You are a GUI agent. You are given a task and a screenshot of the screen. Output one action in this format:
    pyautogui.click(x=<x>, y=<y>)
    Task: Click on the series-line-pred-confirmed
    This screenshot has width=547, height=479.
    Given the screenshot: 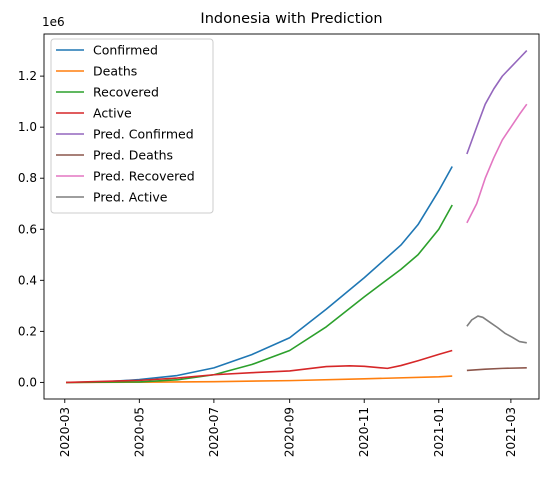 What is the action you would take?
    pyautogui.click(x=497, y=102)
    